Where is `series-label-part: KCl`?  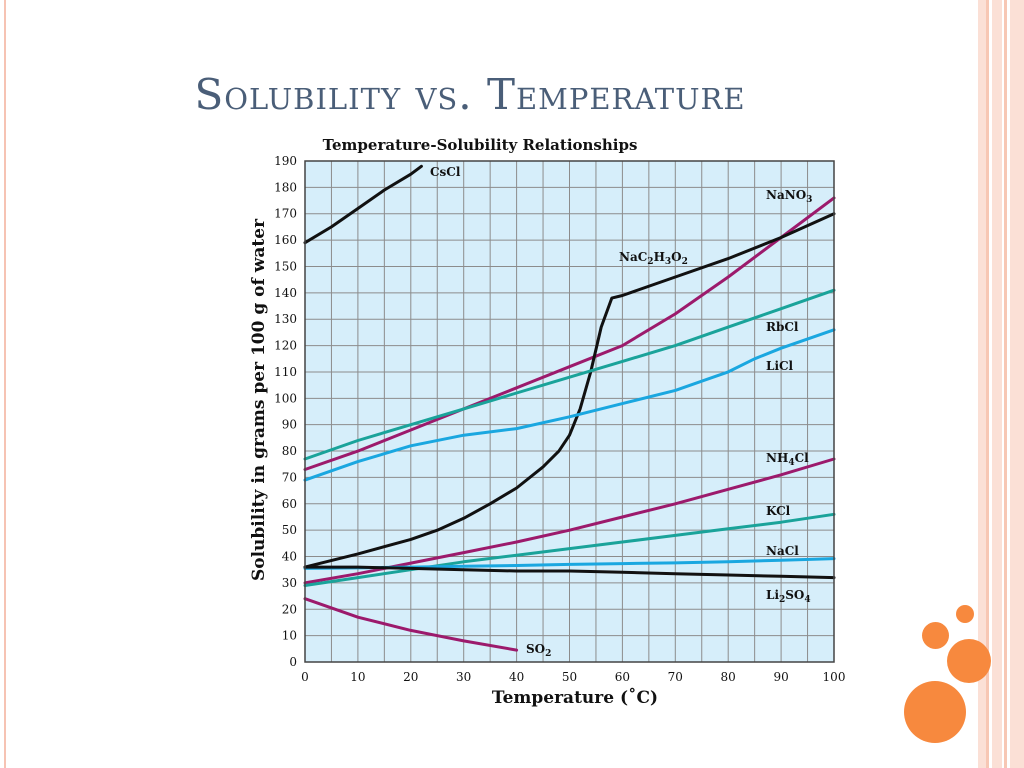
series-label-part: KCl is located at coordinates (778, 511).